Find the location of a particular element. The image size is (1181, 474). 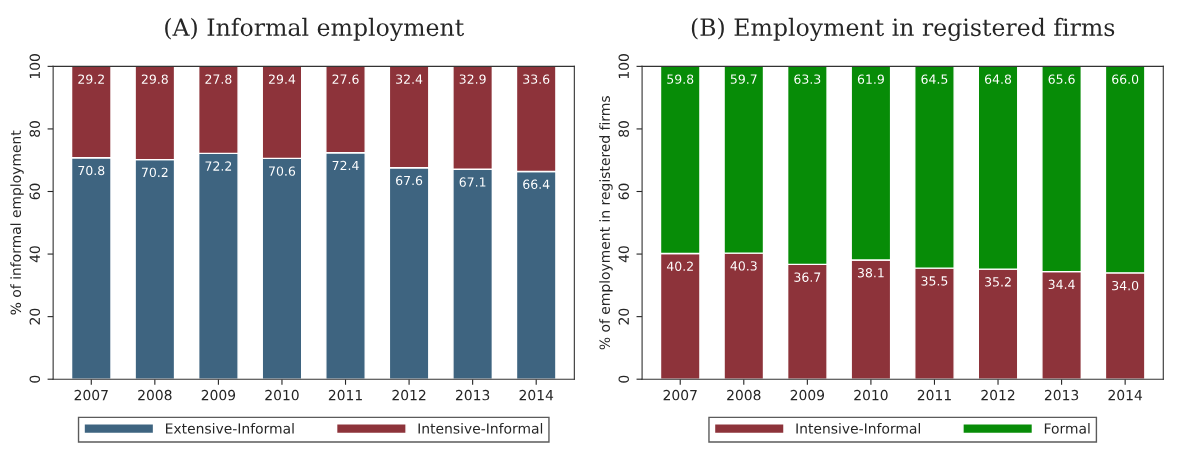

data-label: 27.8 is located at coordinates (218, 79).